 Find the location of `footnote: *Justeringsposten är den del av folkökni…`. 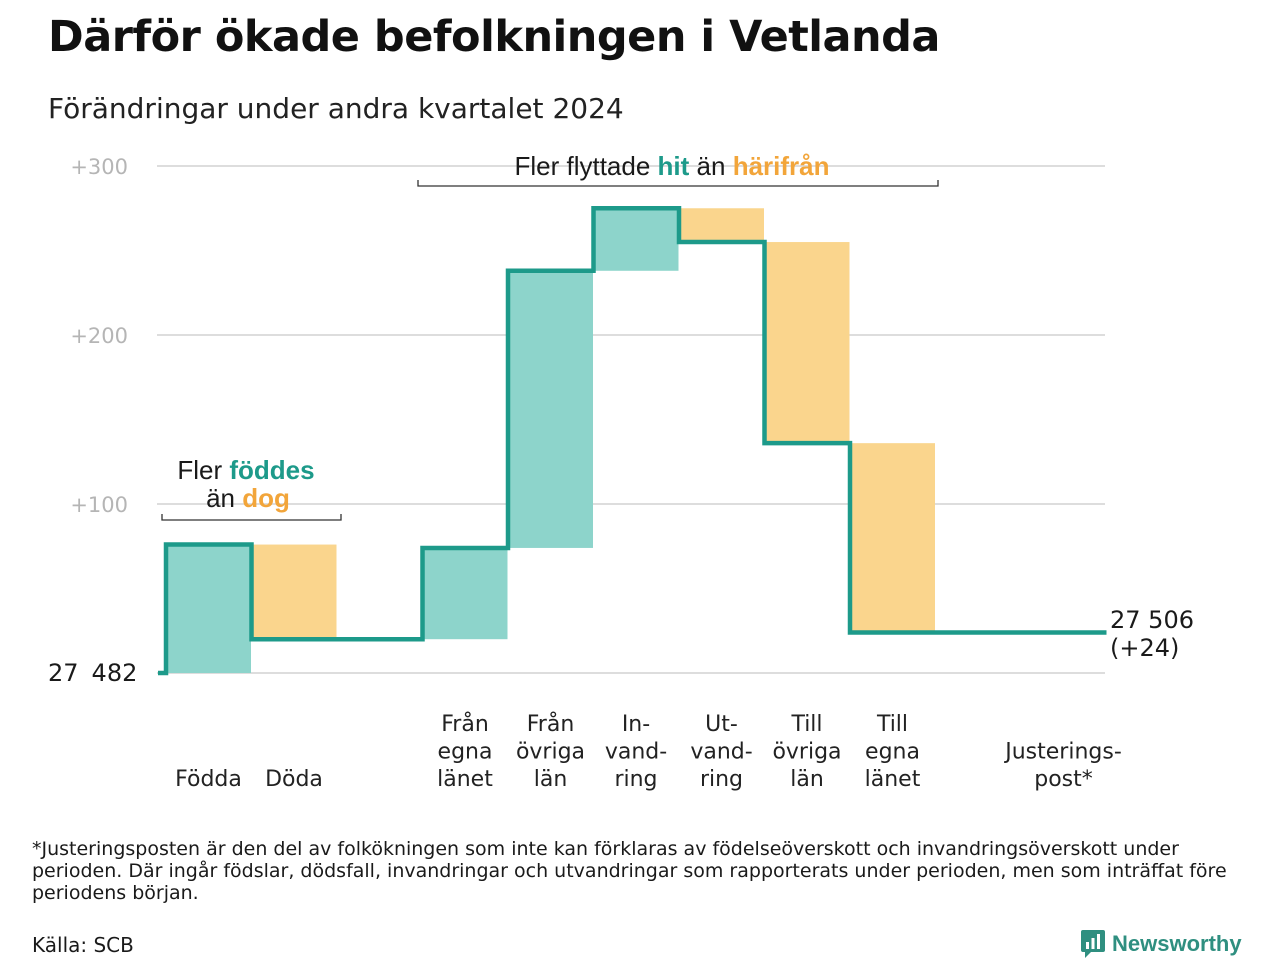

footnote: *Justeringsposten är den del av folkökni… is located at coordinates (629, 871).